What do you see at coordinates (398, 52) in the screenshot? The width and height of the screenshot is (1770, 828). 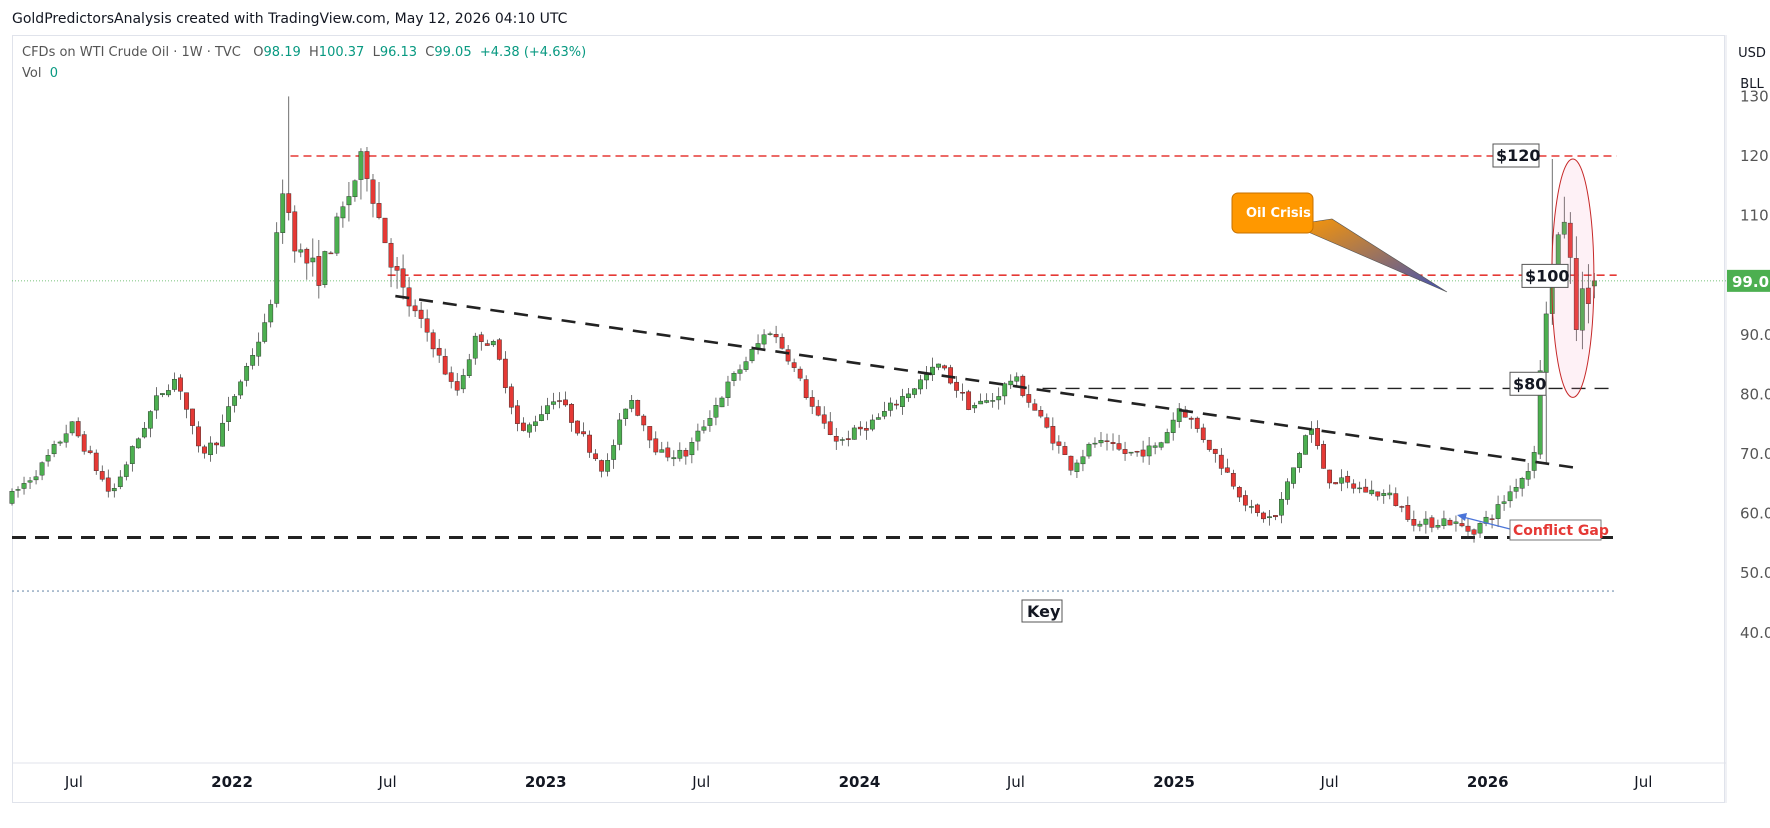 I see `low-value: 96.13` at bounding box center [398, 52].